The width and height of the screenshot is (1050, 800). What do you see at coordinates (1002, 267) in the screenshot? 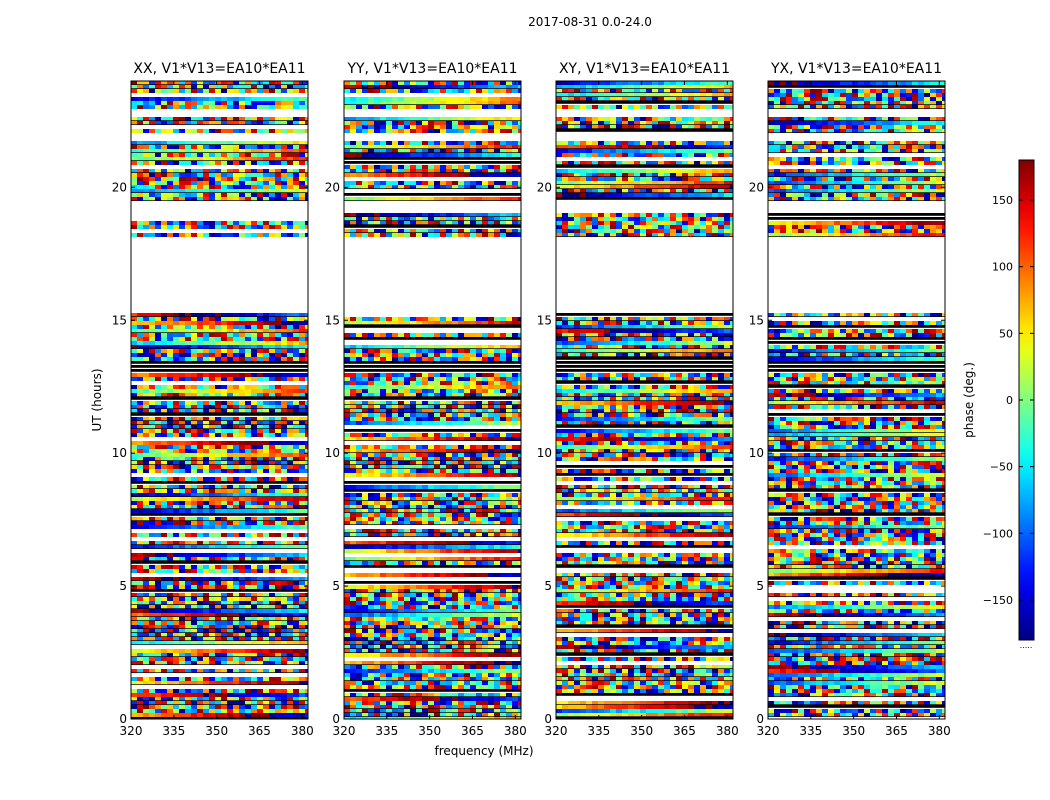
I see `colorbar-tick-label: 100` at bounding box center [1002, 267].